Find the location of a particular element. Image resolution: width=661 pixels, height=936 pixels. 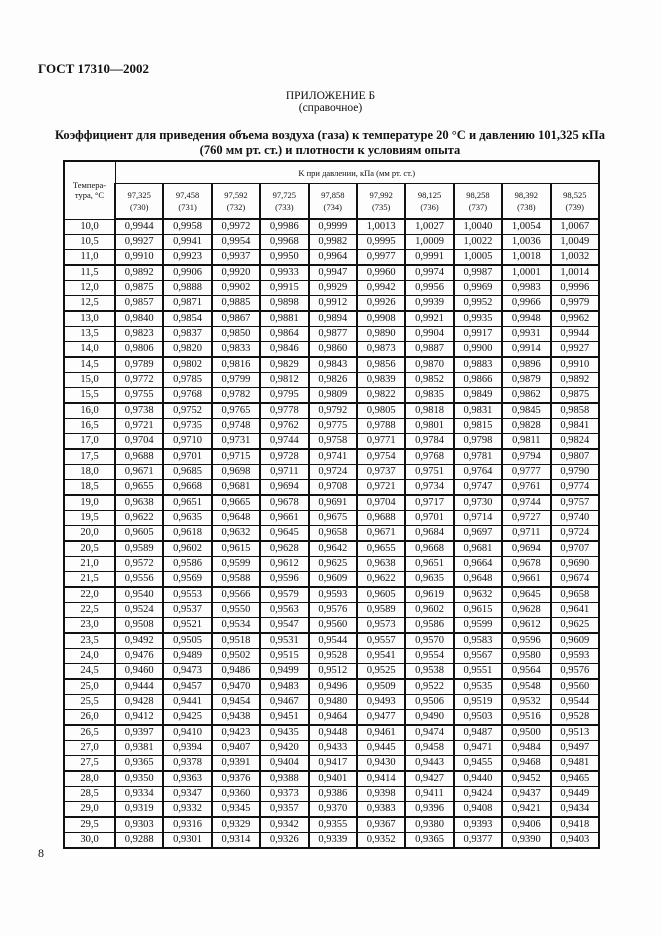

document-id: ГОСТ 17310—2002 is located at coordinates (94, 68).